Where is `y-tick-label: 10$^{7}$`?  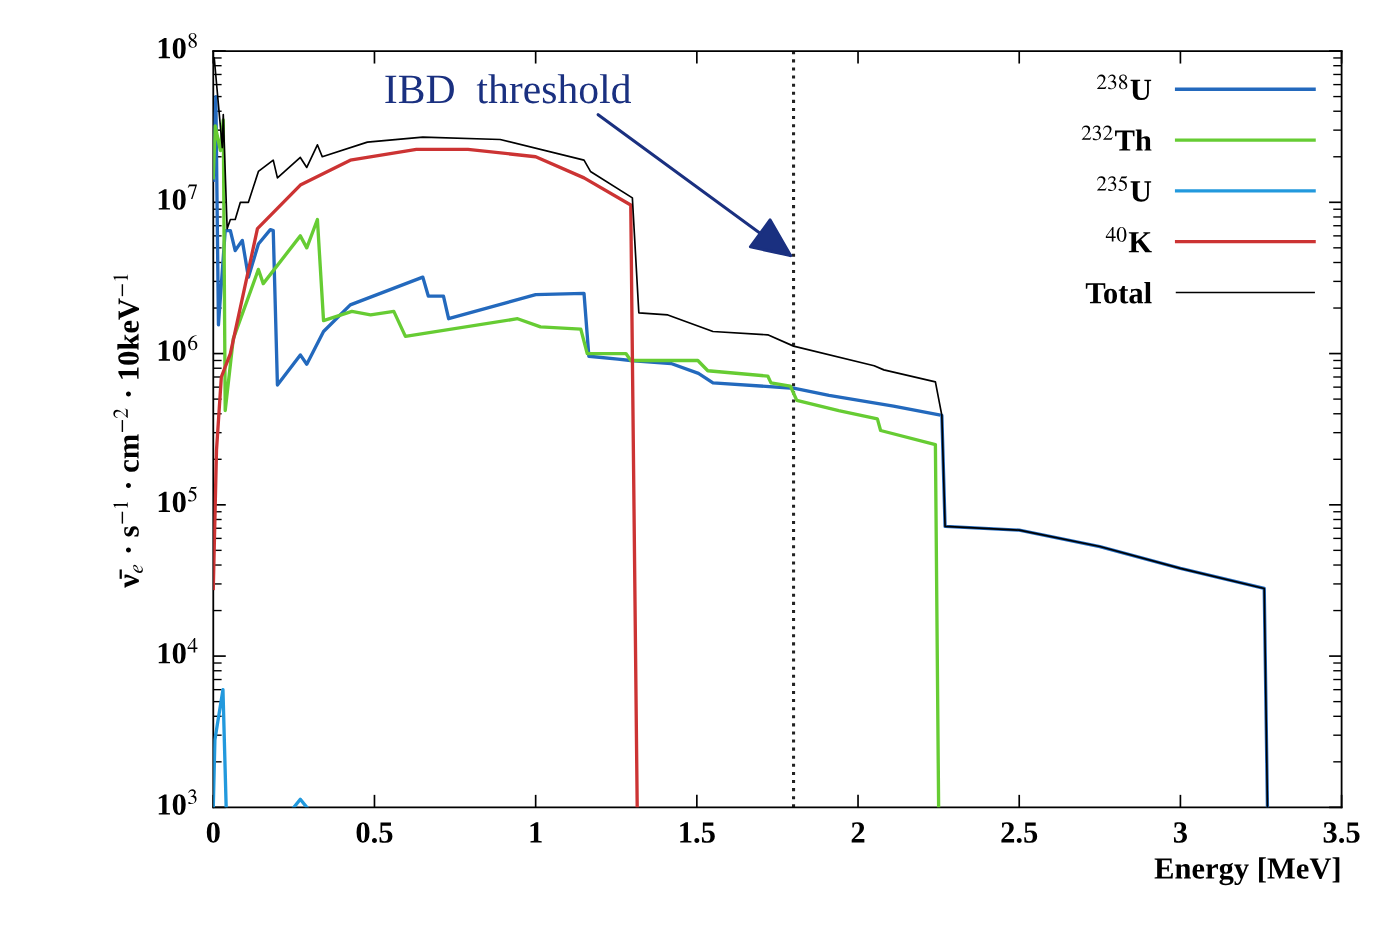 y-tick-label: 10$^{7}$ is located at coordinates (177, 197).